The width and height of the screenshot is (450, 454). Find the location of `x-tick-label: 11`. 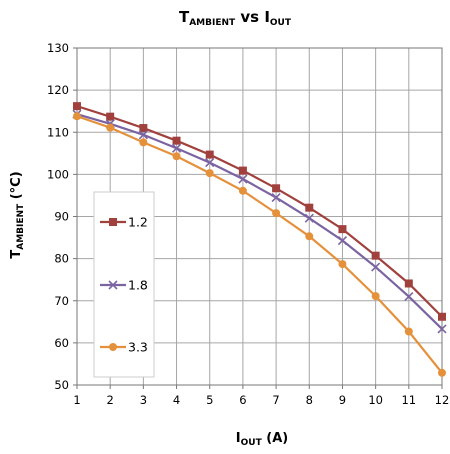

x-tick-label: 11 is located at coordinates (408, 400).